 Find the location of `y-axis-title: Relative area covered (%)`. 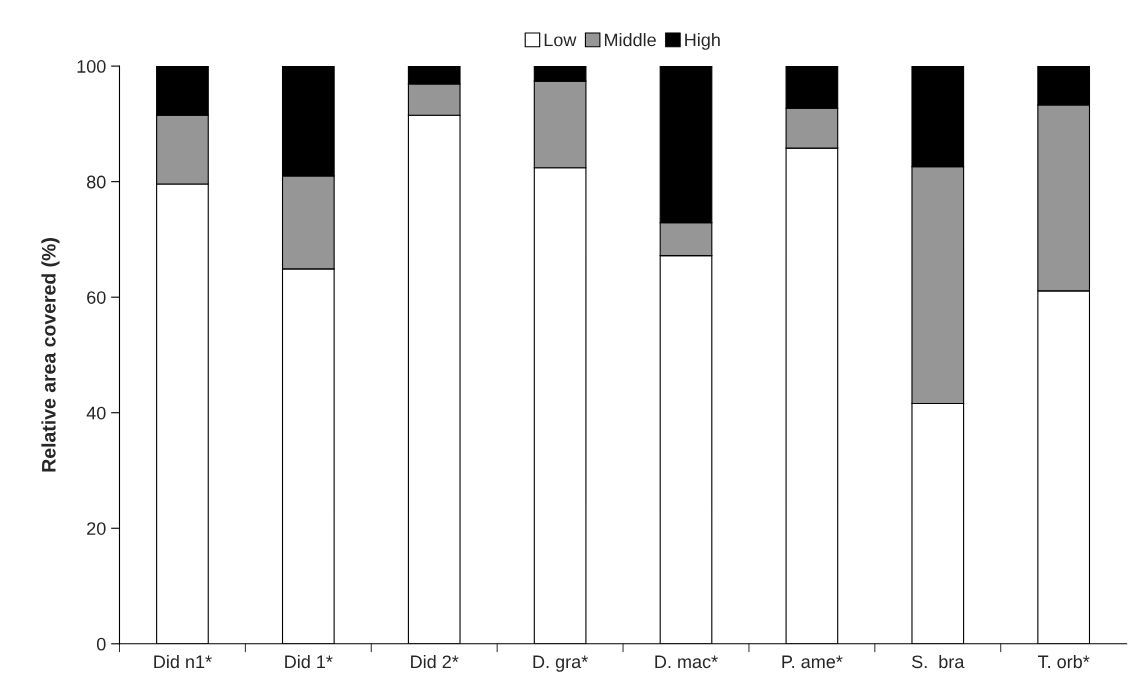

y-axis-title: Relative area covered (%) is located at coordinates (50, 355).